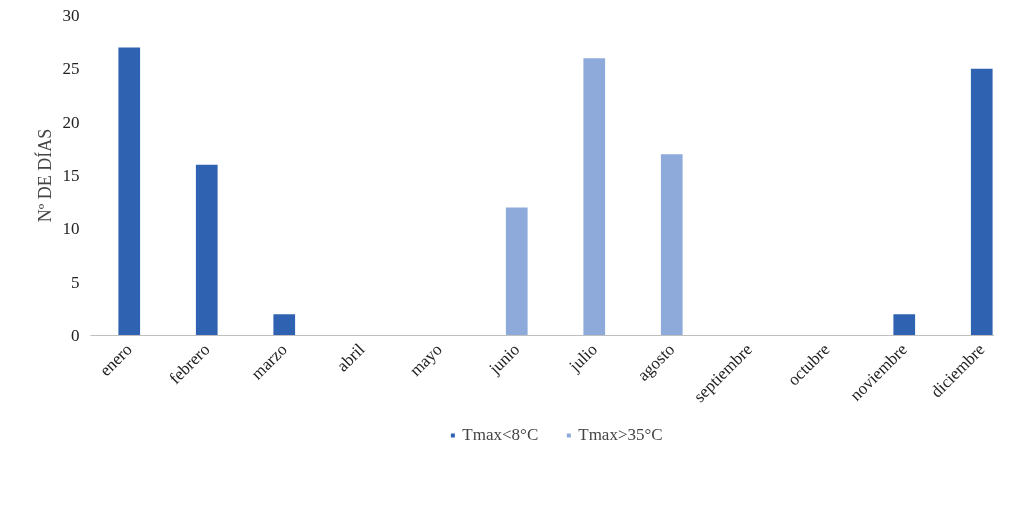 The image size is (1024, 518). I want to click on y-tick-label: 5, so click(75, 282).